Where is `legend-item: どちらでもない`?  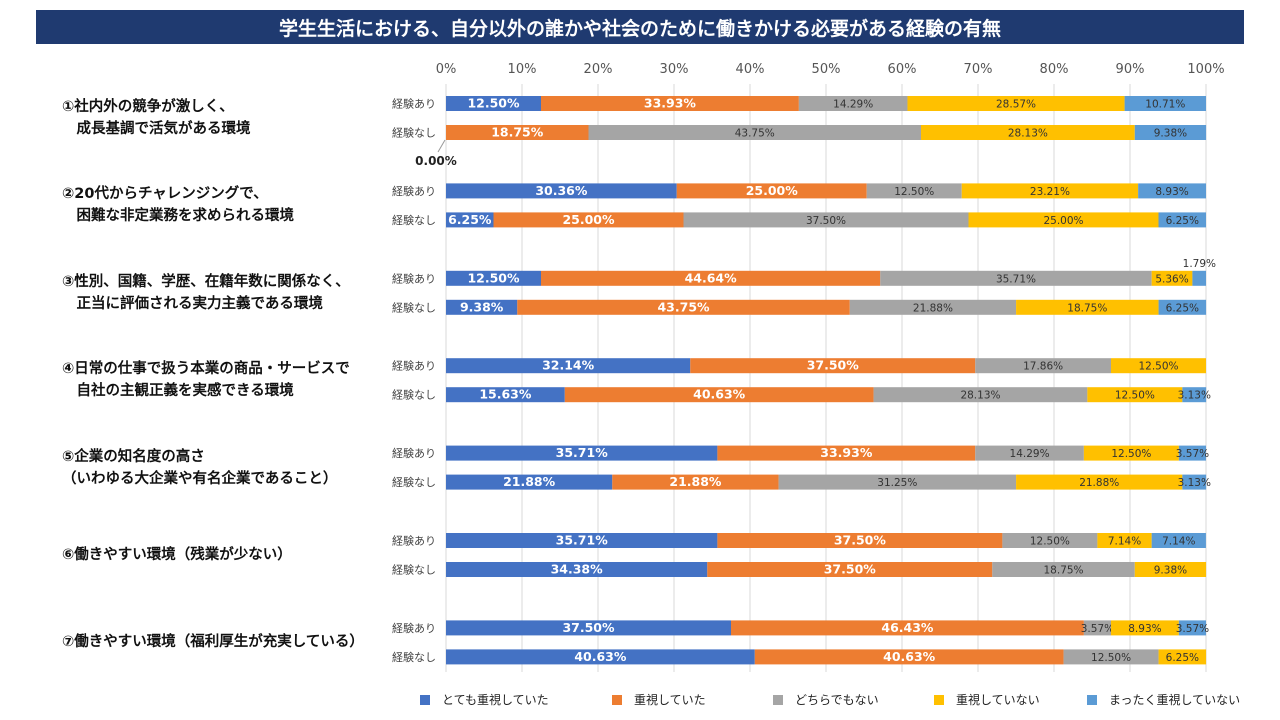
legend-item: どちらでもない is located at coordinates (826, 699).